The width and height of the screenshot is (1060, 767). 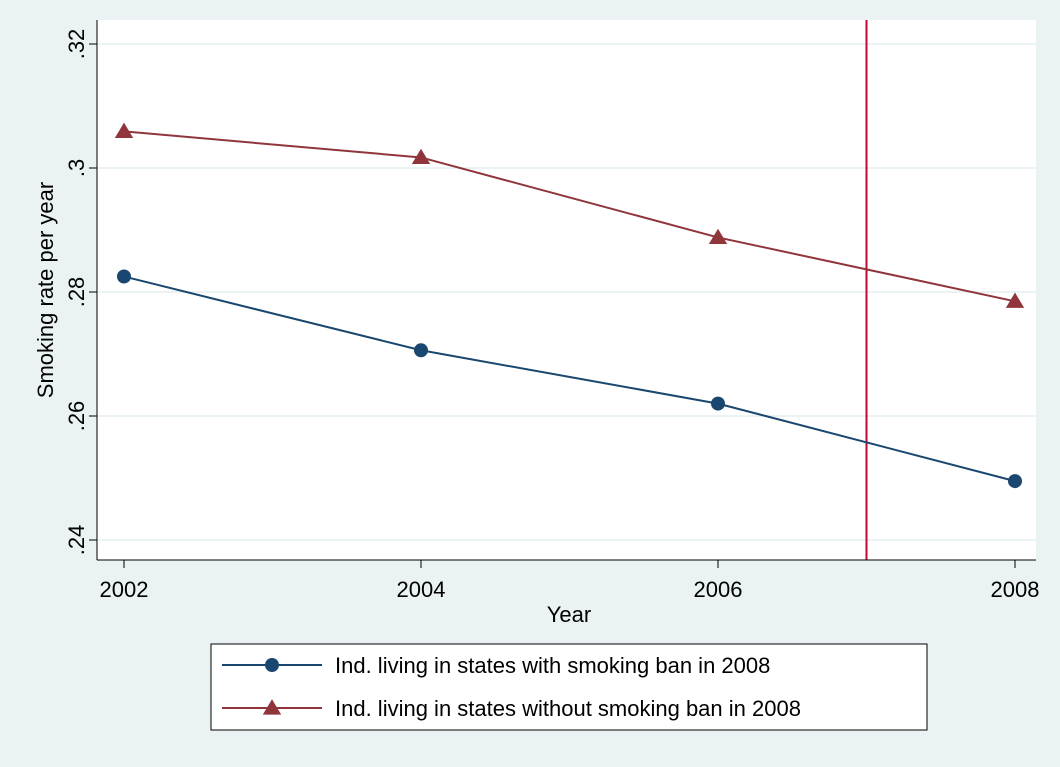 What do you see at coordinates (124, 589) in the screenshot?
I see `x-tick-label: 2002` at bounding box center [124, 589].